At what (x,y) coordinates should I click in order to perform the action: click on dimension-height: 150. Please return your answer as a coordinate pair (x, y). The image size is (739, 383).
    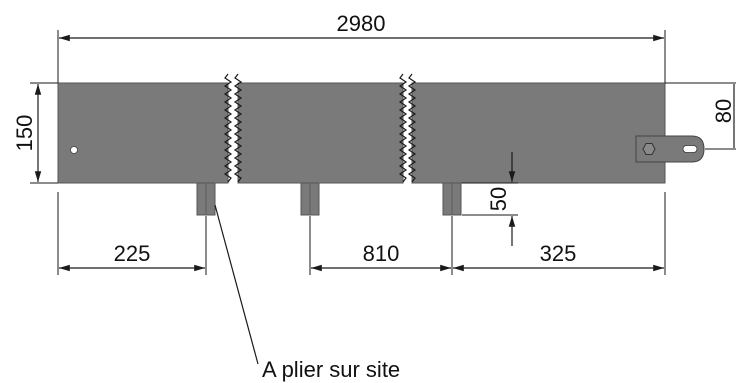
    Looking at the image, I should click on (35, 133).